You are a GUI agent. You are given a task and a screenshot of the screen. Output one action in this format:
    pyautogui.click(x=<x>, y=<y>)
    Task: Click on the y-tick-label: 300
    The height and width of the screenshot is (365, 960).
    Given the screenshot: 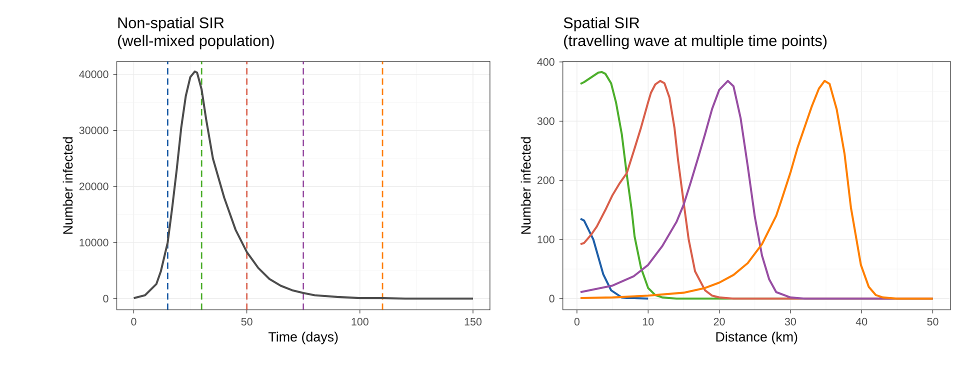 What is the action you would take?
    pyautogui.click(x=545, y=122)
    